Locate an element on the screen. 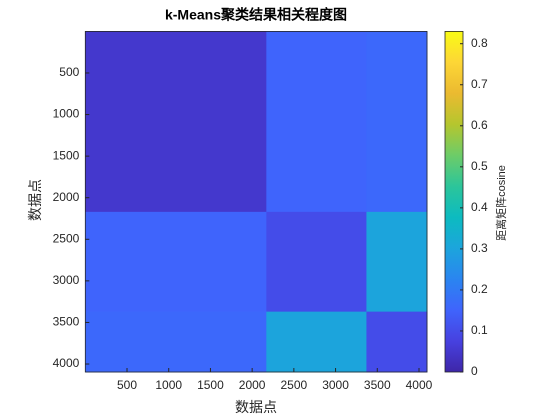 The width and height of the screenshot is (560, 420). y-tick-label: 3000 is located at coordinates (66, 280).